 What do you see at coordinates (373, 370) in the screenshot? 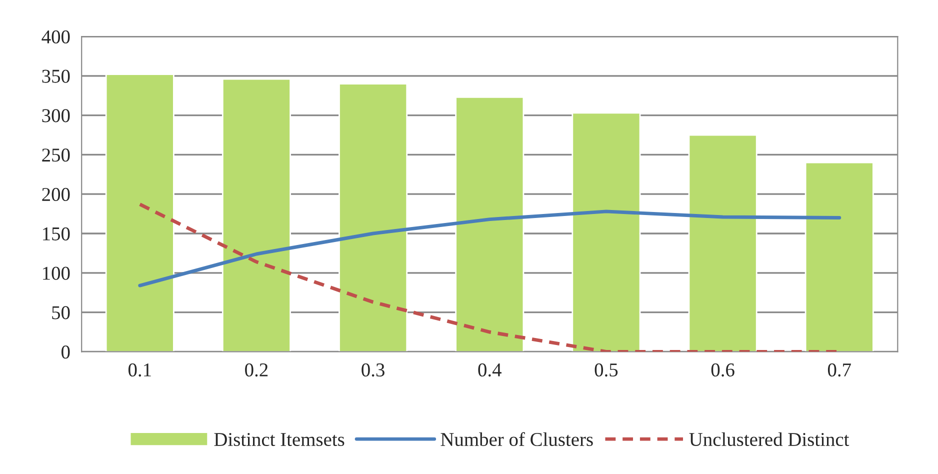
I see `x-tick-label: 0.3` at bounding box center [373, 370].